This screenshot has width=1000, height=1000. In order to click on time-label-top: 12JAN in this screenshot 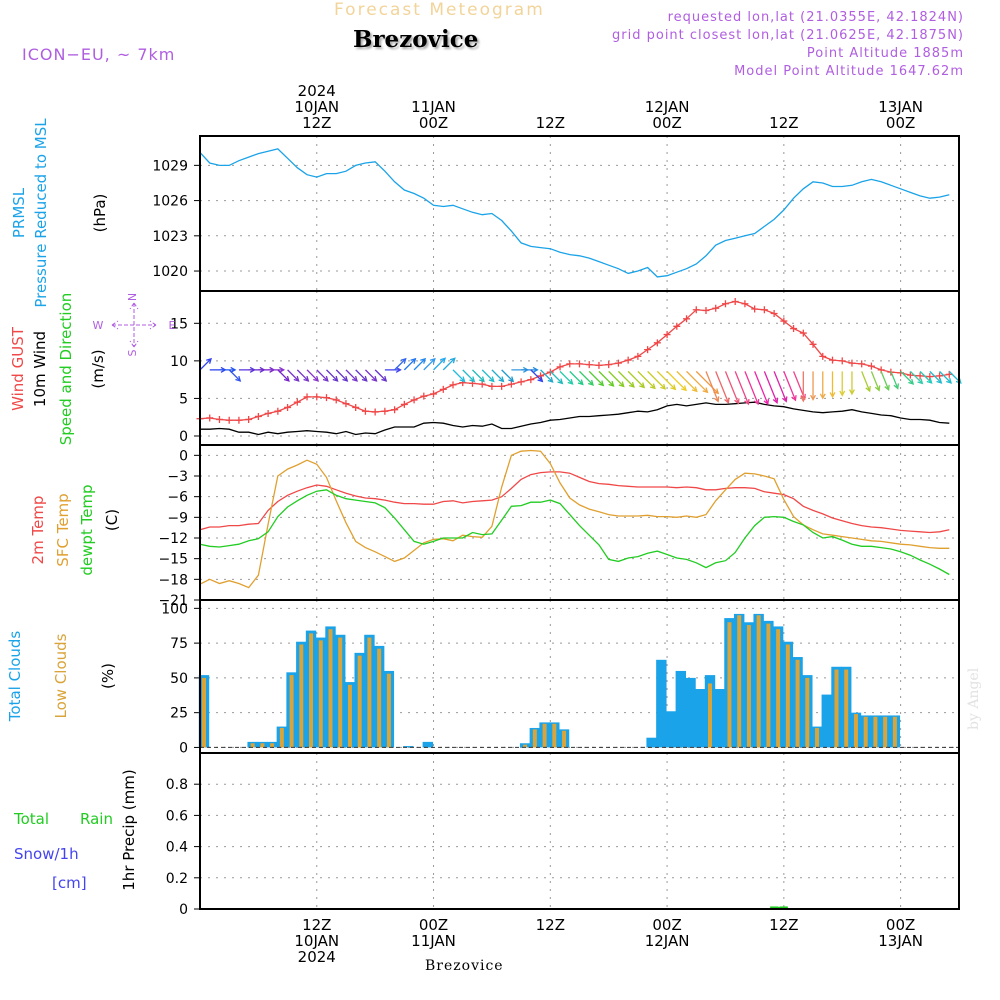, I will do `click(667, 107)`.